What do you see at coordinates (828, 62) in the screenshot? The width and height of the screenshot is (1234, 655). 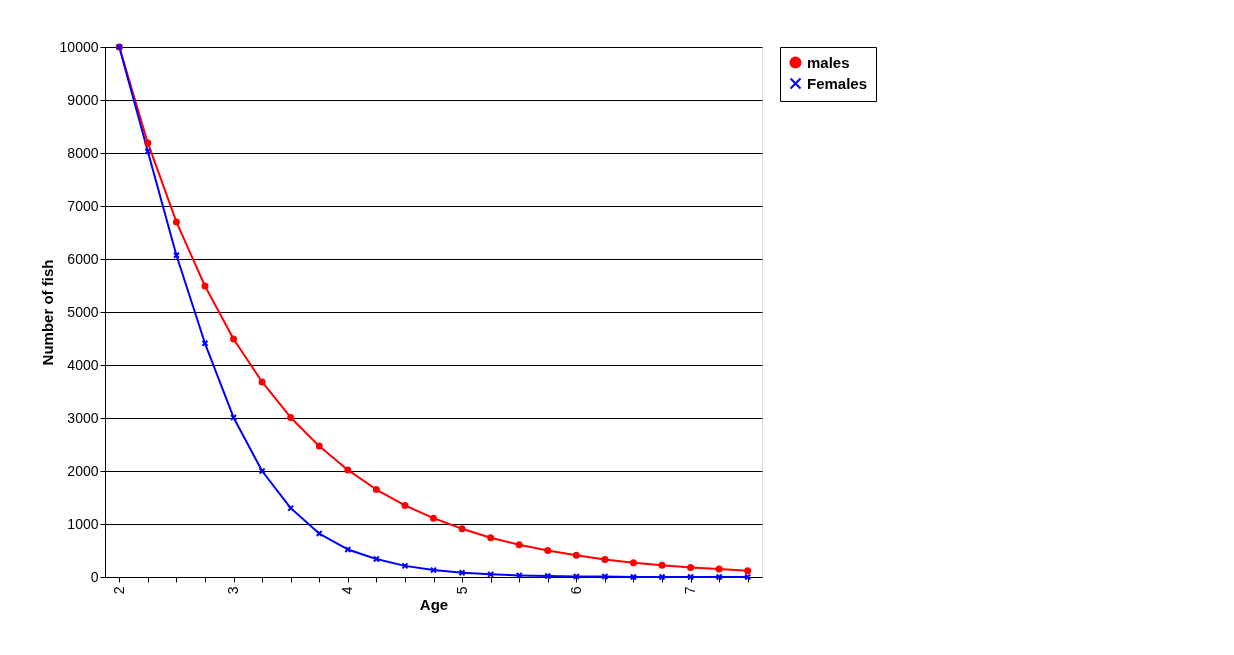 I see `legend-label: males` at bounding box center [828, 62].